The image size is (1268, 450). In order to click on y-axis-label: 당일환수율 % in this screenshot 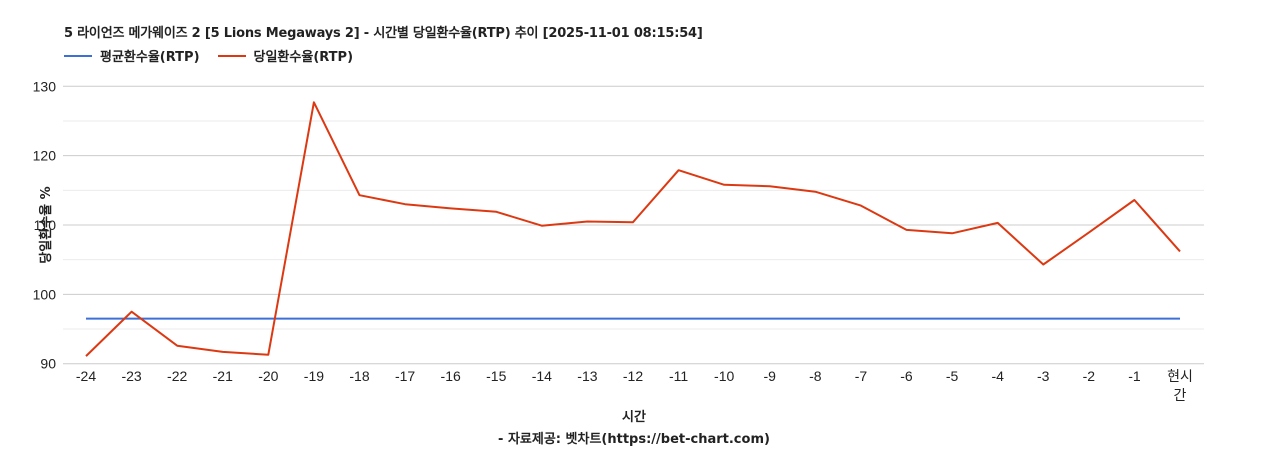, I will do `click(47, 225)`.